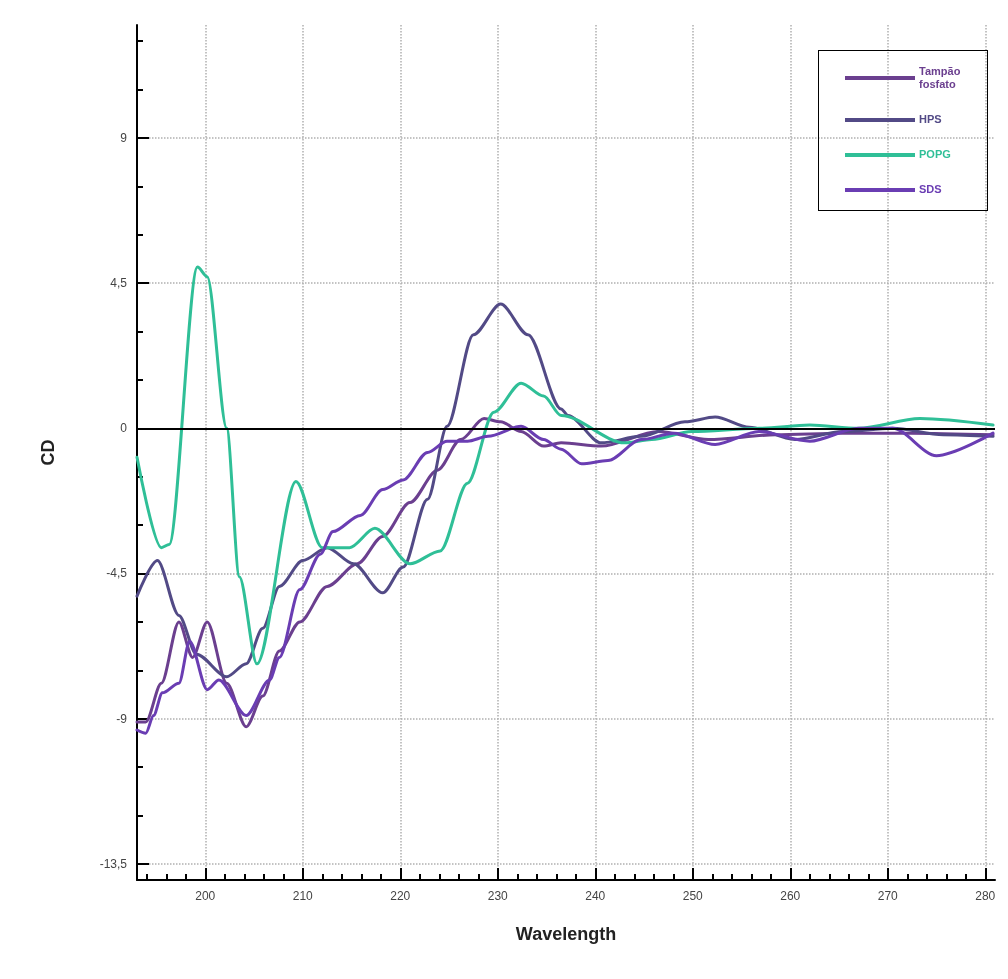  I want to click on x-tick-label: 200, so click(205, 896).